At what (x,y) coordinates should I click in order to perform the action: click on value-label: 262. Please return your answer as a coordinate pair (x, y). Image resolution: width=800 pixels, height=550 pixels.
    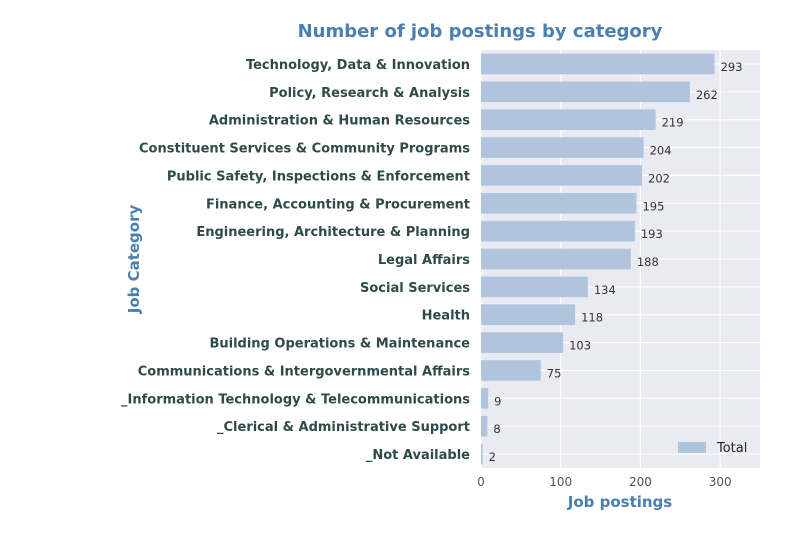
    Looking at the image, I should click on (707, 95).